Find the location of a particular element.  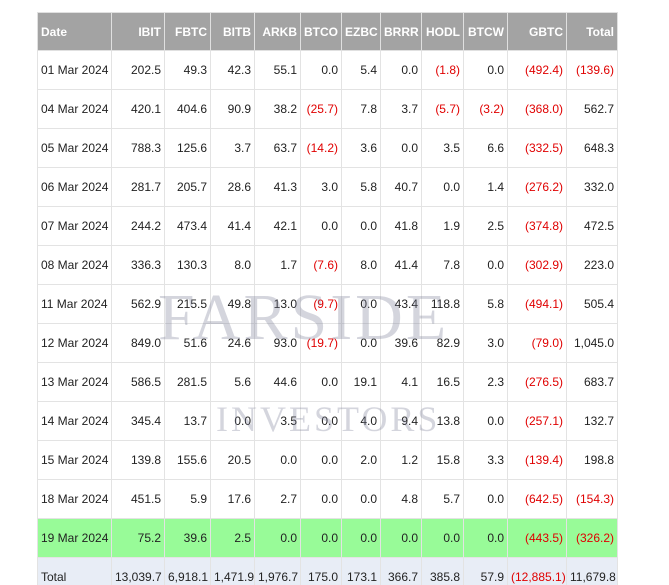

value-cell: 345.4 is located at coordinates (138, 421).